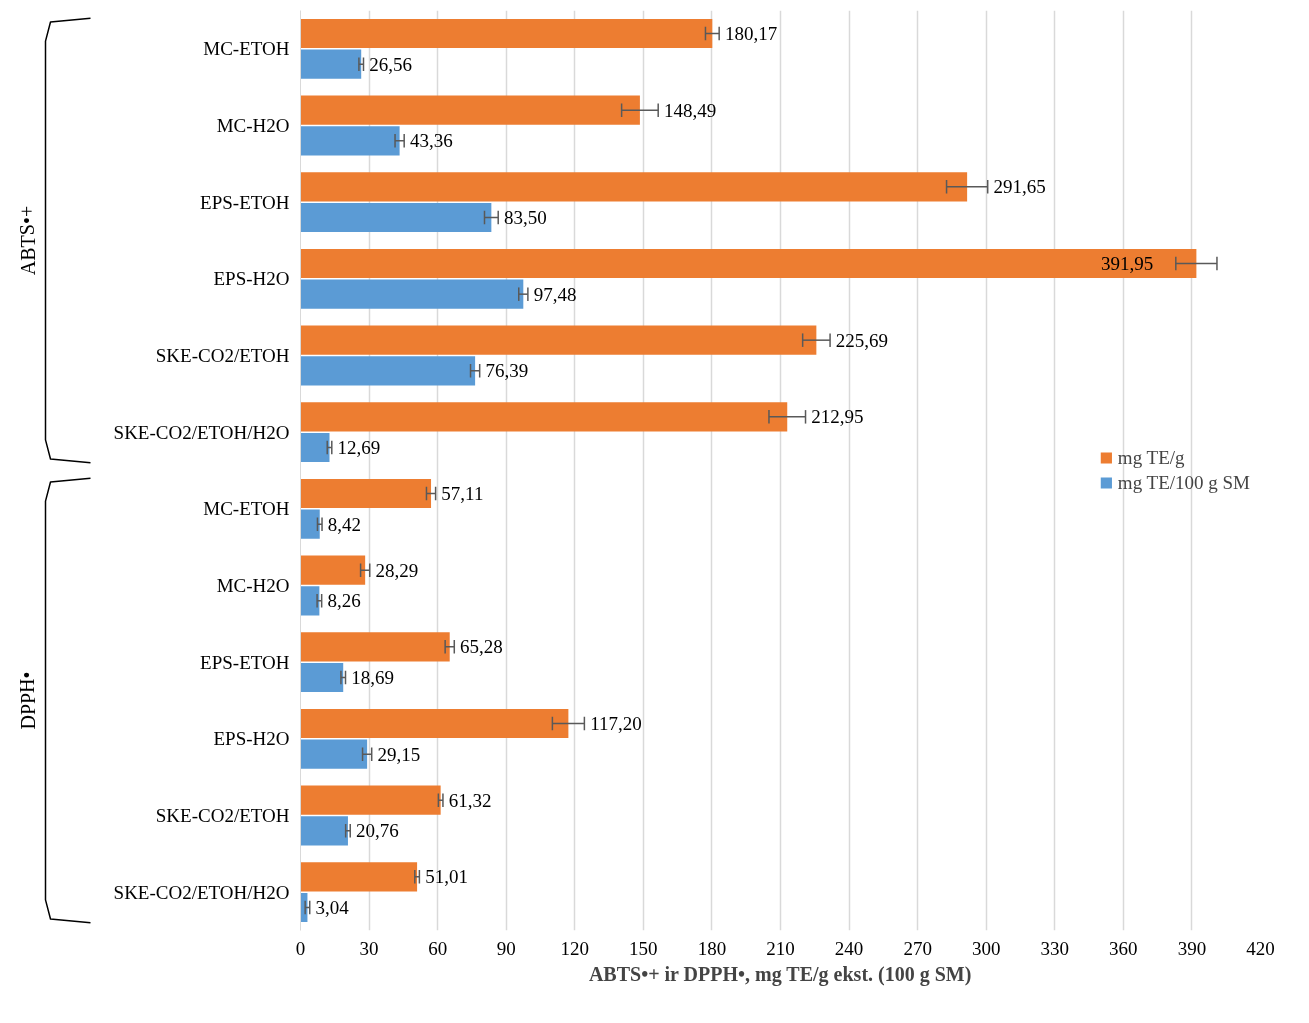 The image size is (1309, 1023). Describe the element at coordinates (27, 240) in the screenshot. I see `text: ABTS•+` at that location.